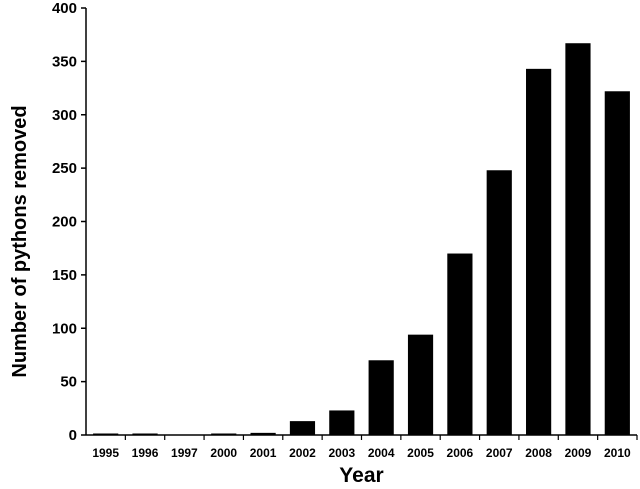 The width and height of the screenshot is (640, 489). I want to click on y-tick-label: 200, so click(64, 222).